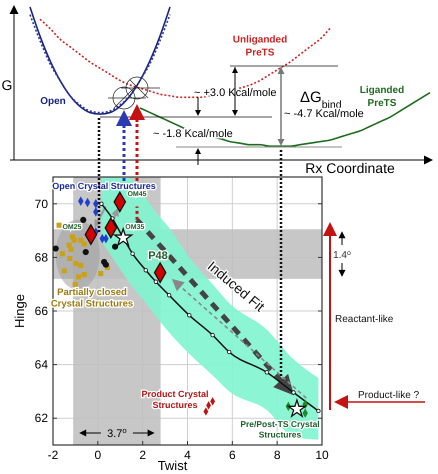  What do you see at coordinates (41, 311) in the screenshot?
I see `y-tick-label: 66` at bounding box center [41, 311].